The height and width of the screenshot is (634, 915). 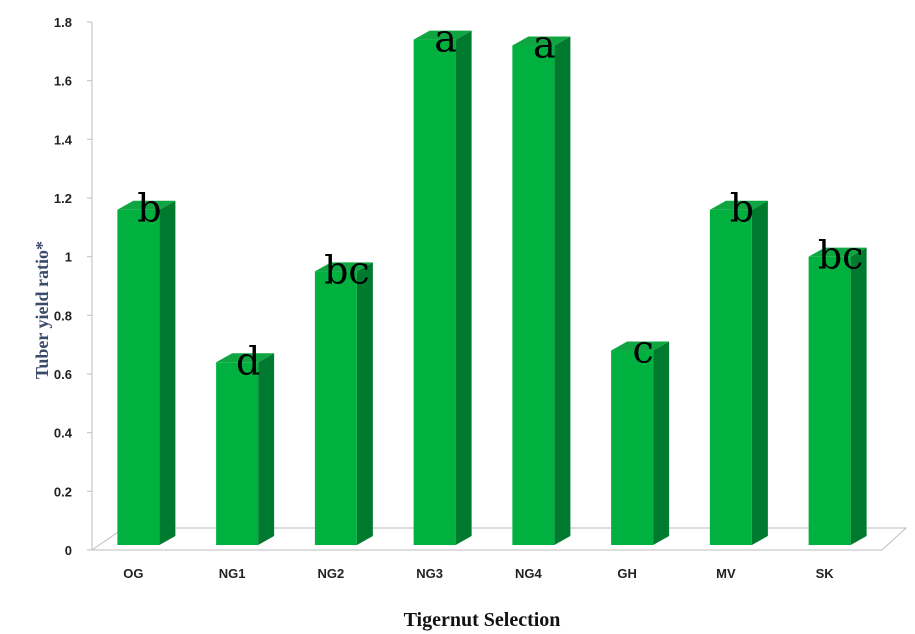 I want to click on bar-gh, so click(x=640, y=443).